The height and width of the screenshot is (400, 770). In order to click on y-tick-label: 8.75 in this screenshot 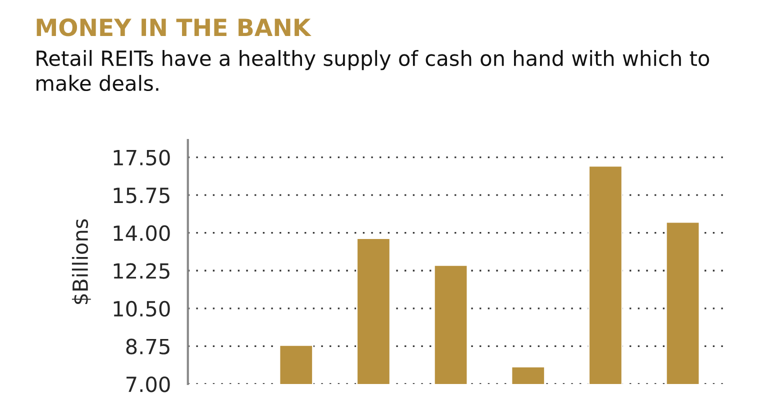, I will do `click(148, 346)`.